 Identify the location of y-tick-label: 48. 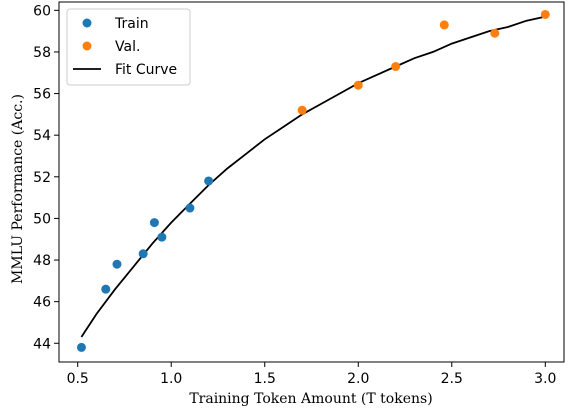
(42, 261).